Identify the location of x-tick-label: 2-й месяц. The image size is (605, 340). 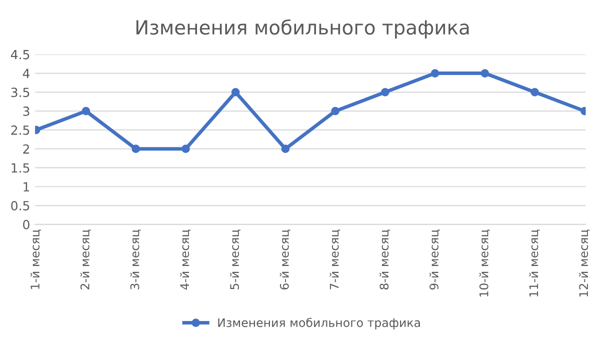
(85, 260).